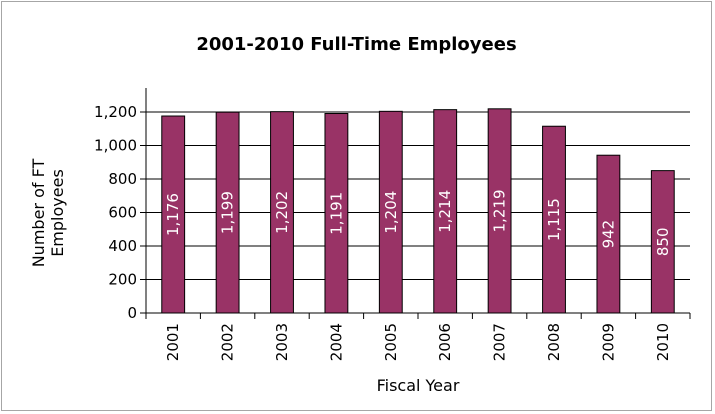 The height and width of the screenshot is (414, 715). What do you see at coordinates (391, 342) in the screenshot?
I see `x-tick-label: 2005` at bounding box center [391, 342].